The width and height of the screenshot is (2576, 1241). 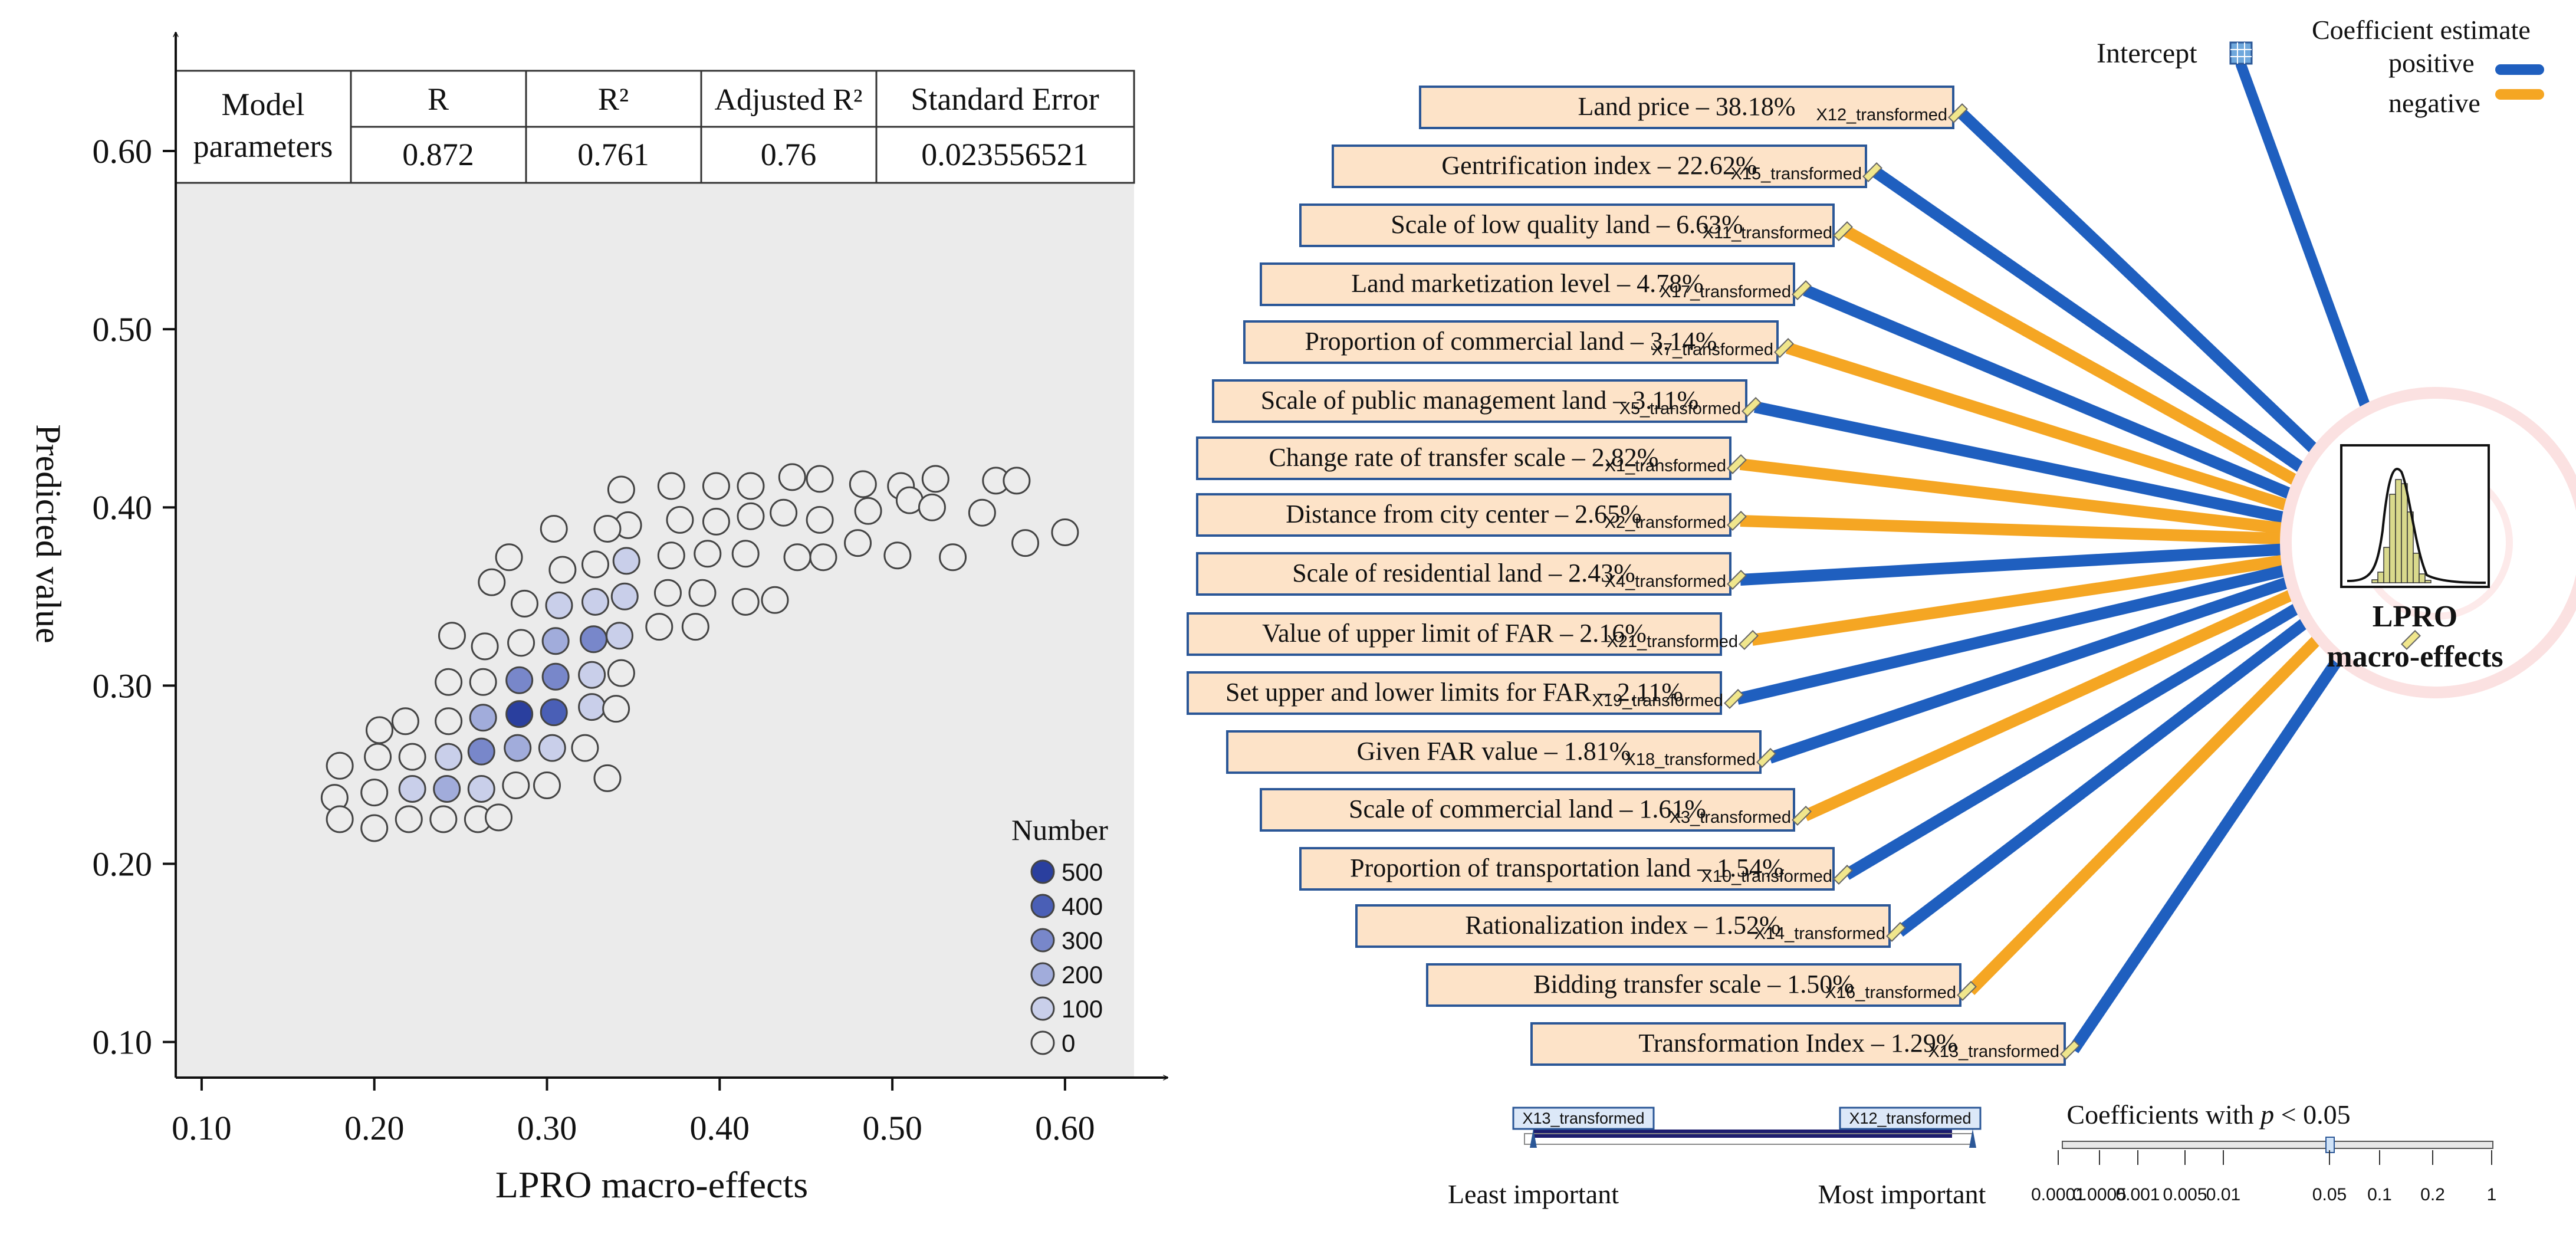 I want to click on most-important-tag-text: X12_transformed, so click(x=1910, y=1118).